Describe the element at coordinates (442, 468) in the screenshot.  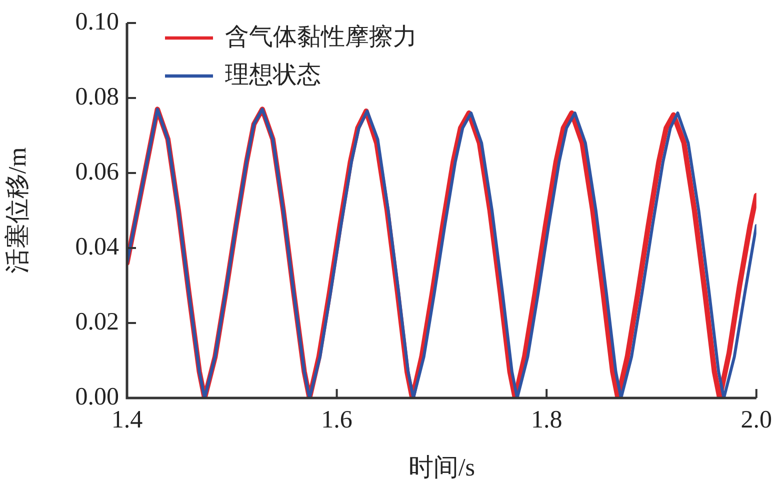
I see `x-axis-title: 时间/s` at that location.